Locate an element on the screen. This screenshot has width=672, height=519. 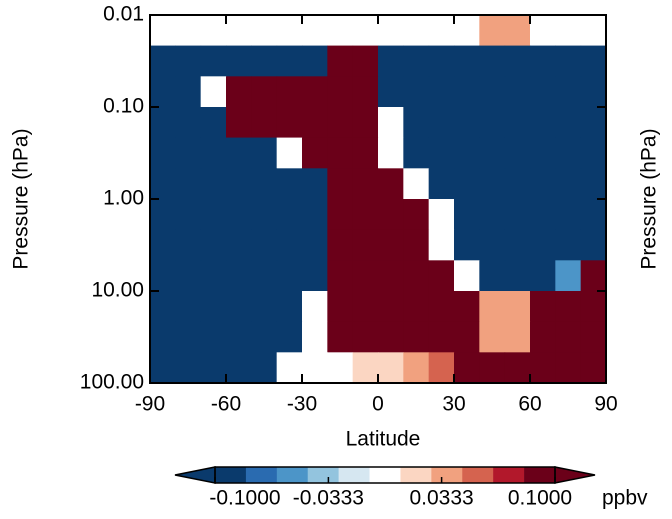
y-tick-label: 0.01 is located at coordinates (123, 14).